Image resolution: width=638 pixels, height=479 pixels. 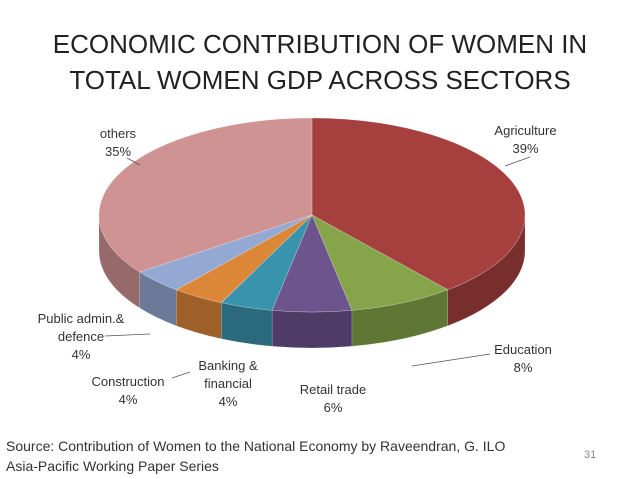 What do you see at coordinates (118, 151) in the screenshot?
I see `value-label: 35%` at bounding box center [118, 151].